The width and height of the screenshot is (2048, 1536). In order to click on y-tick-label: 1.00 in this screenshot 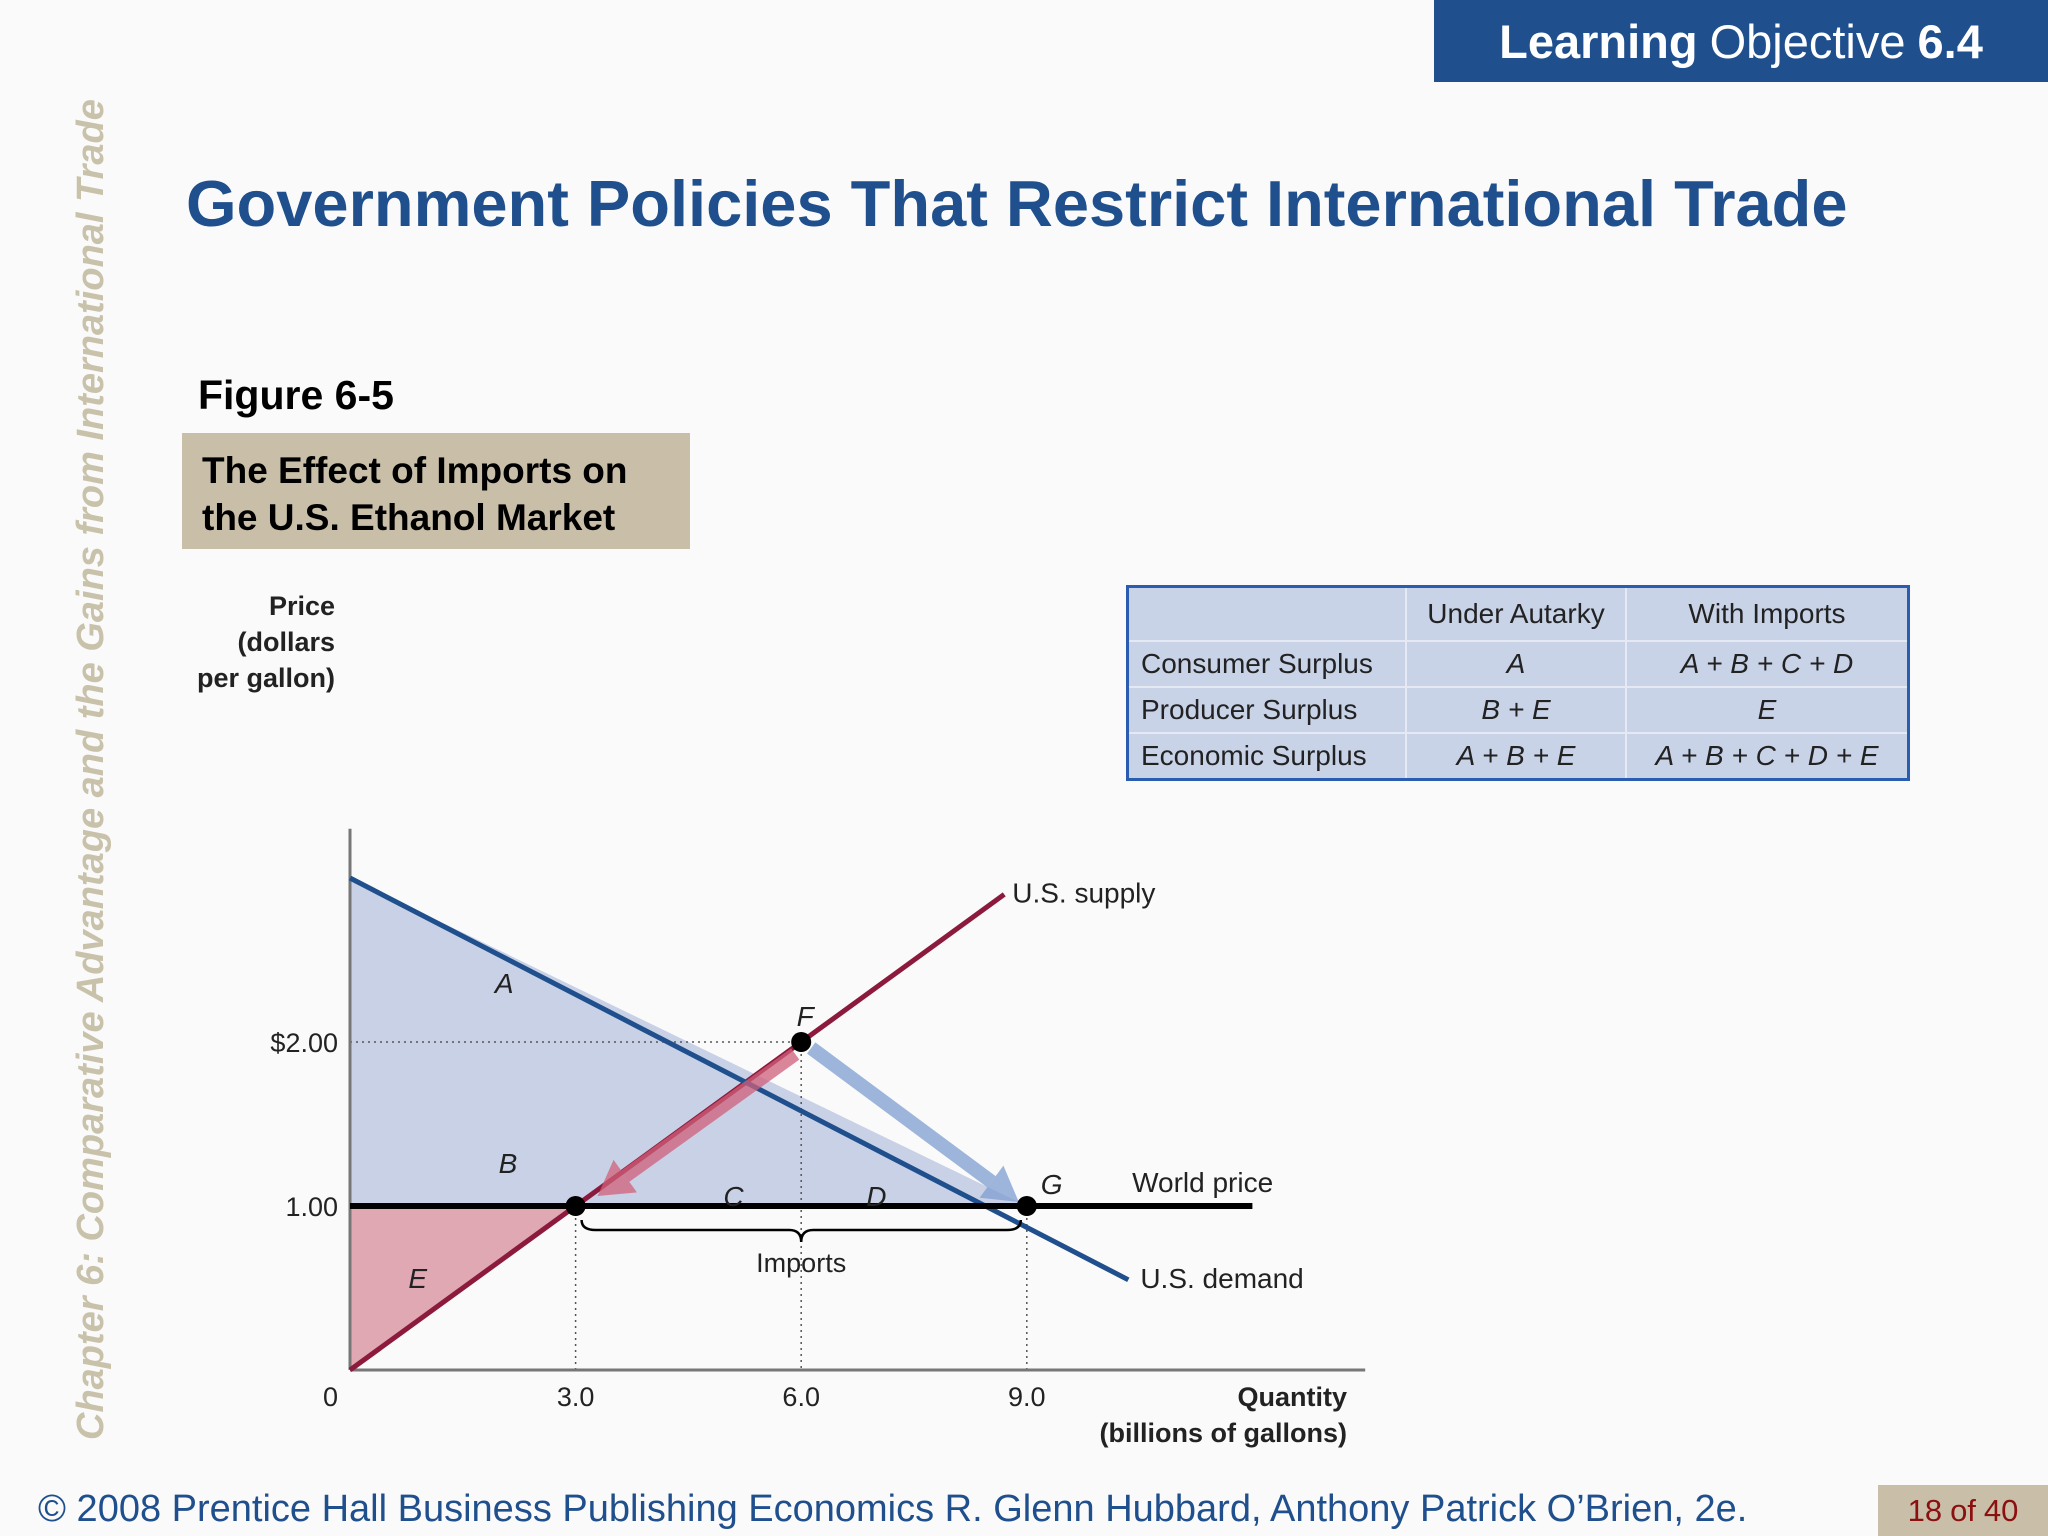, I will do `click(311, 1207)`.